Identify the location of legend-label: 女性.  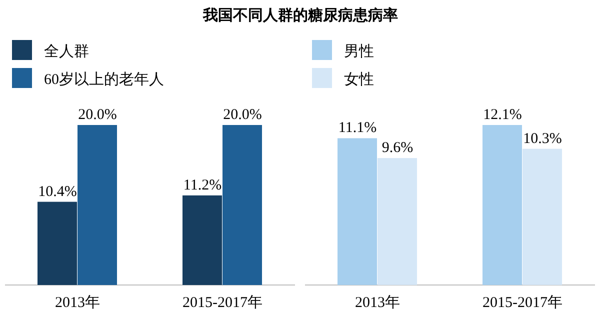
(359, 79).